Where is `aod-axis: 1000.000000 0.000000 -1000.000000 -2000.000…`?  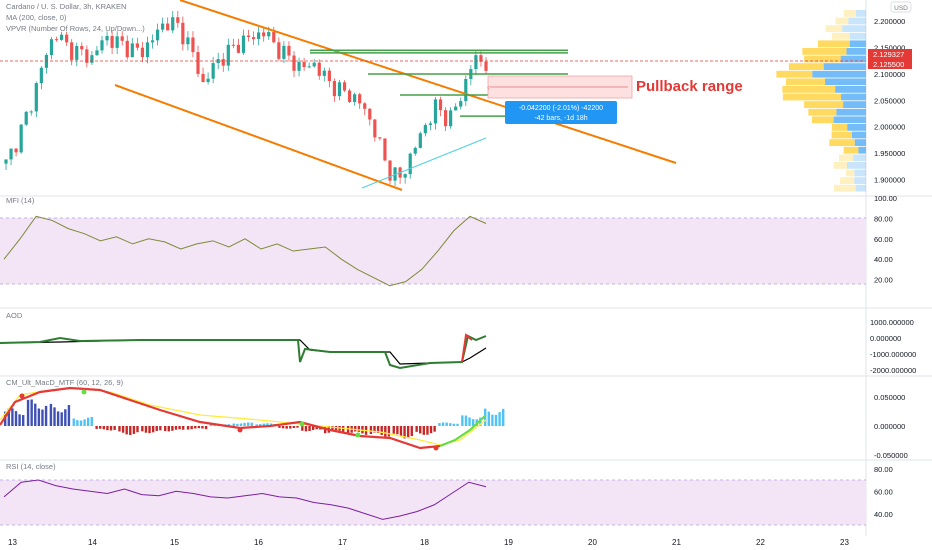
aod-axis: 1000.000000 0.000000 -1000.000000 -2000.000… is located at coordinates (893, 346).